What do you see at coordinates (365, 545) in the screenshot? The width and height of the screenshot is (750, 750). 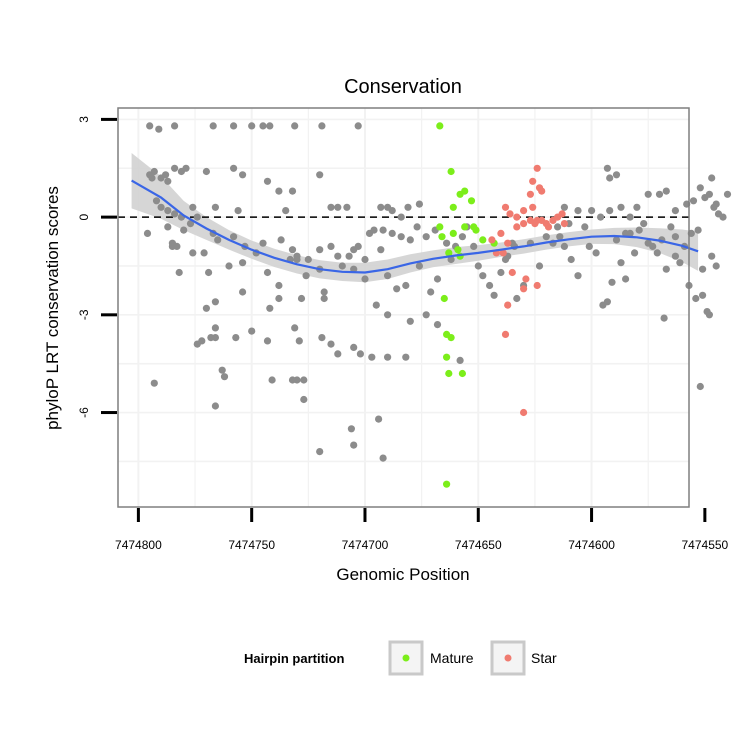 I see `x-tick-label: 7474700` at bounding box center [365, 545].